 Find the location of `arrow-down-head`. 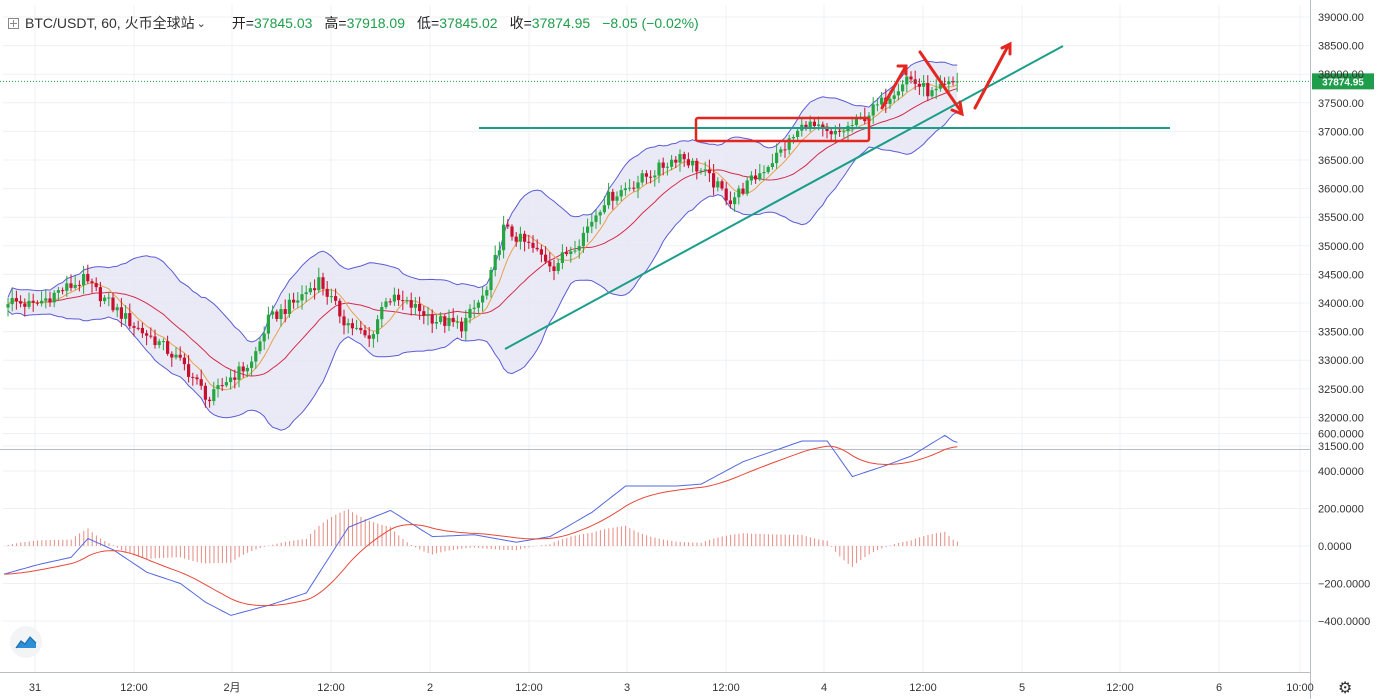

arrow-down-head is located at coordinates (957, 108).